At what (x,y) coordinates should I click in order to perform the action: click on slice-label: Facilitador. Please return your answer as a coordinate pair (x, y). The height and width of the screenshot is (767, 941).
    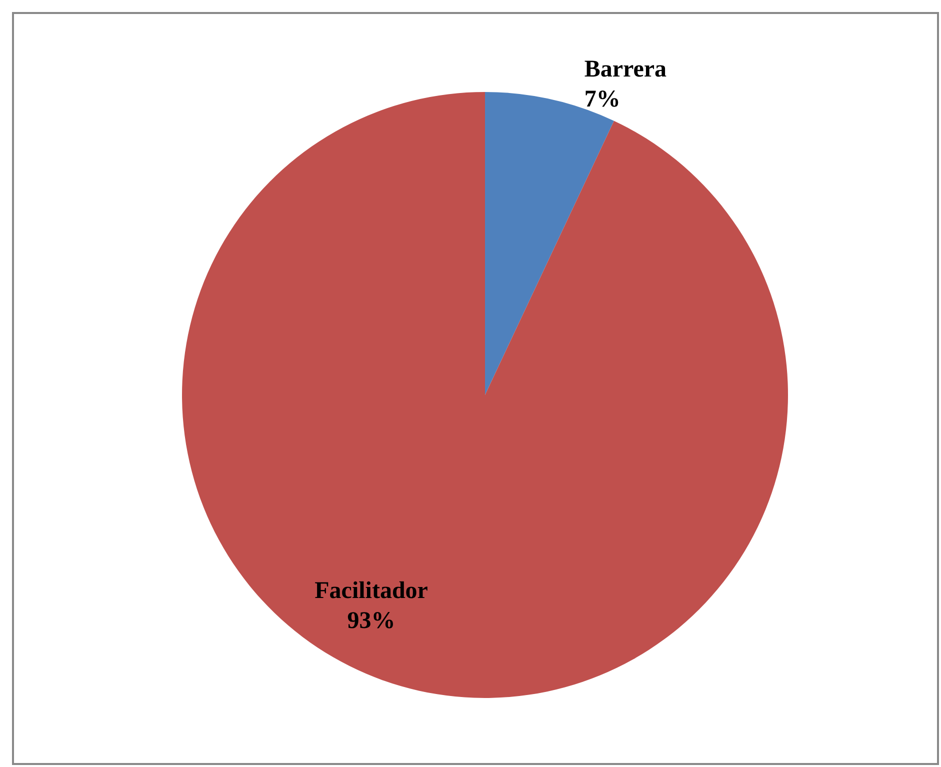
    Looking at the image, I should click on (371, 591).